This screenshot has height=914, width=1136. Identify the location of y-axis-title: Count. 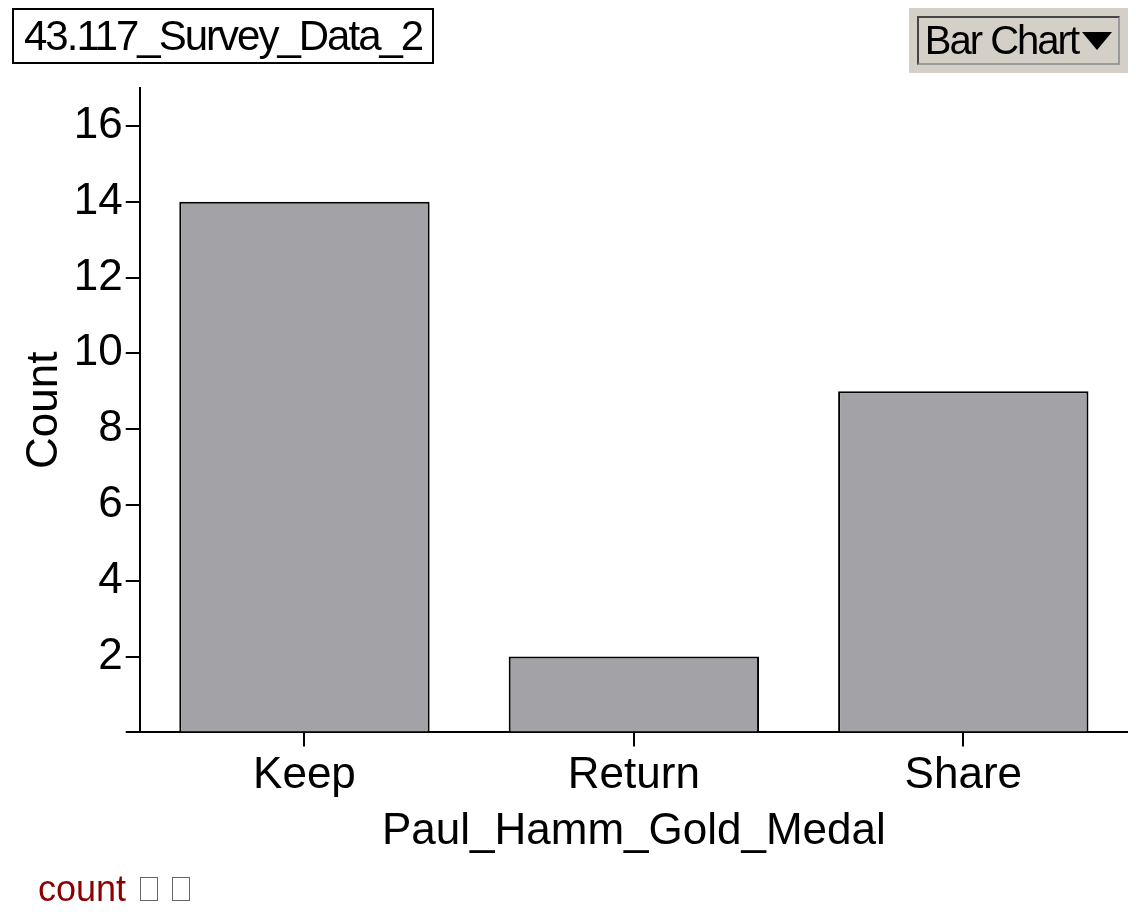
(41, 410).